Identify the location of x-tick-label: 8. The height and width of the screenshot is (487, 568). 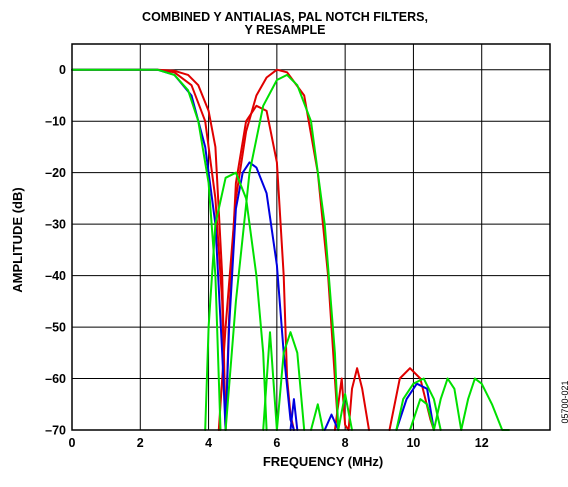
(345, 443).